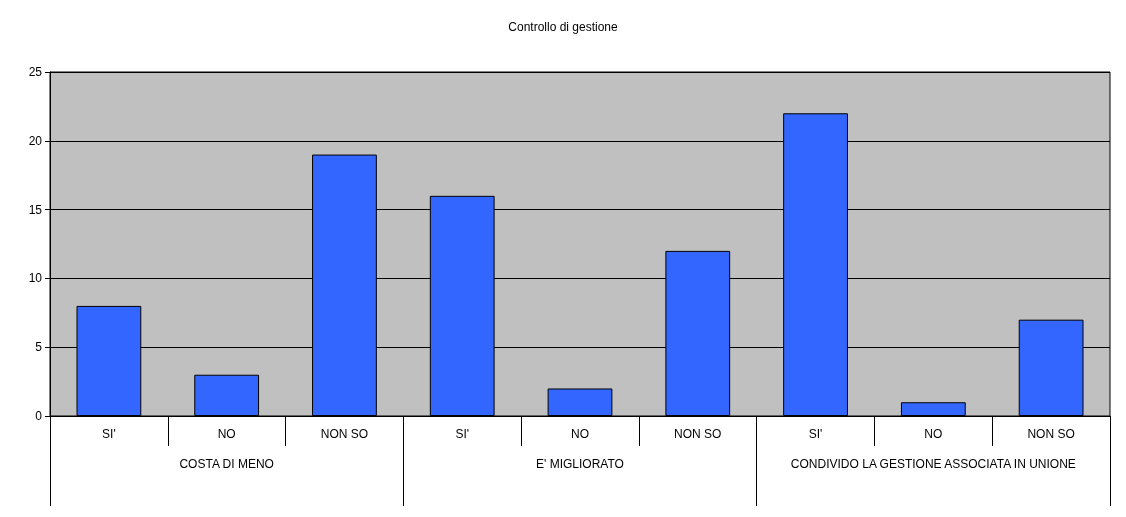 The image size is (1126, 517). Describe the element at coordinates (563, 27) in the screenshot. I see `chart-title: Controllo di gestione` at that location.